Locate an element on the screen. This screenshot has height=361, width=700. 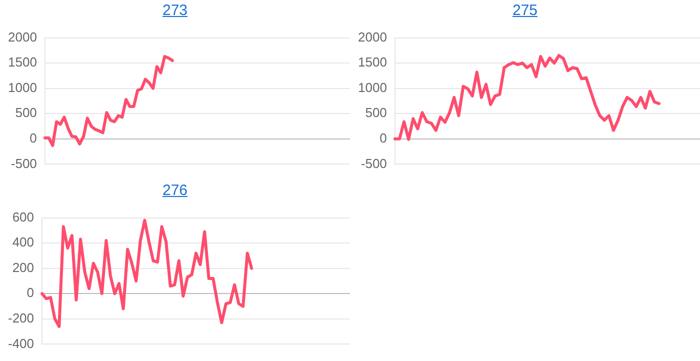
chart-title: 276 is located at coordinates (175, 191).